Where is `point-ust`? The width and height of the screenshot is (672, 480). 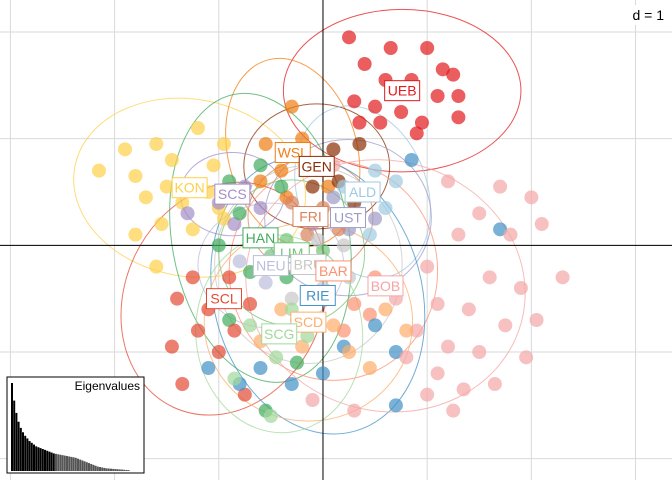
point-ust is located at coordinates (375, 218).